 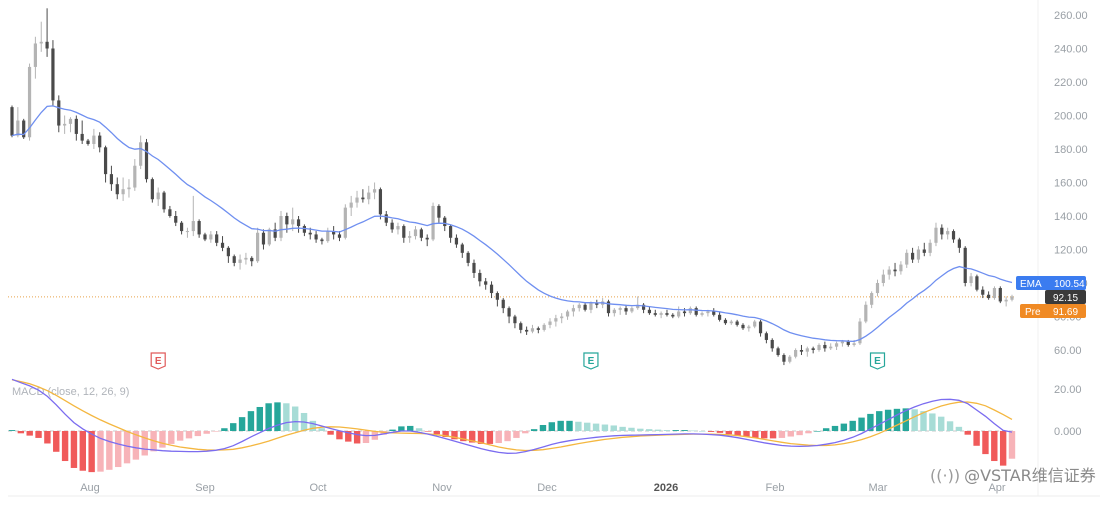 What do you see at coordinates (591, 361) in the screenshot?
I see `earnings-marker: E` at bounding box center [591, 361].